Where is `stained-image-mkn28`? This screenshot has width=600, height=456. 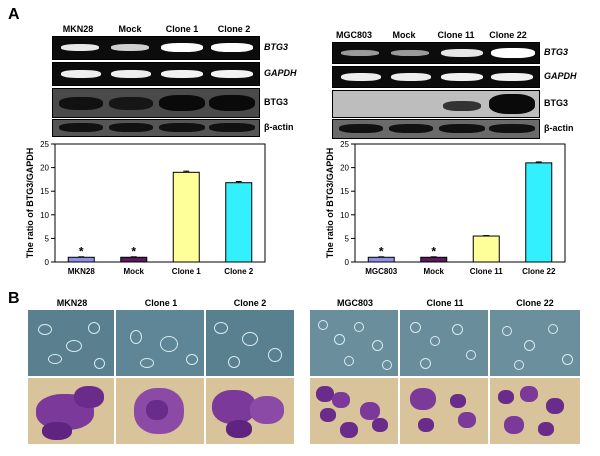
stained-image-mkn28 is located at coordinates (71, 411).